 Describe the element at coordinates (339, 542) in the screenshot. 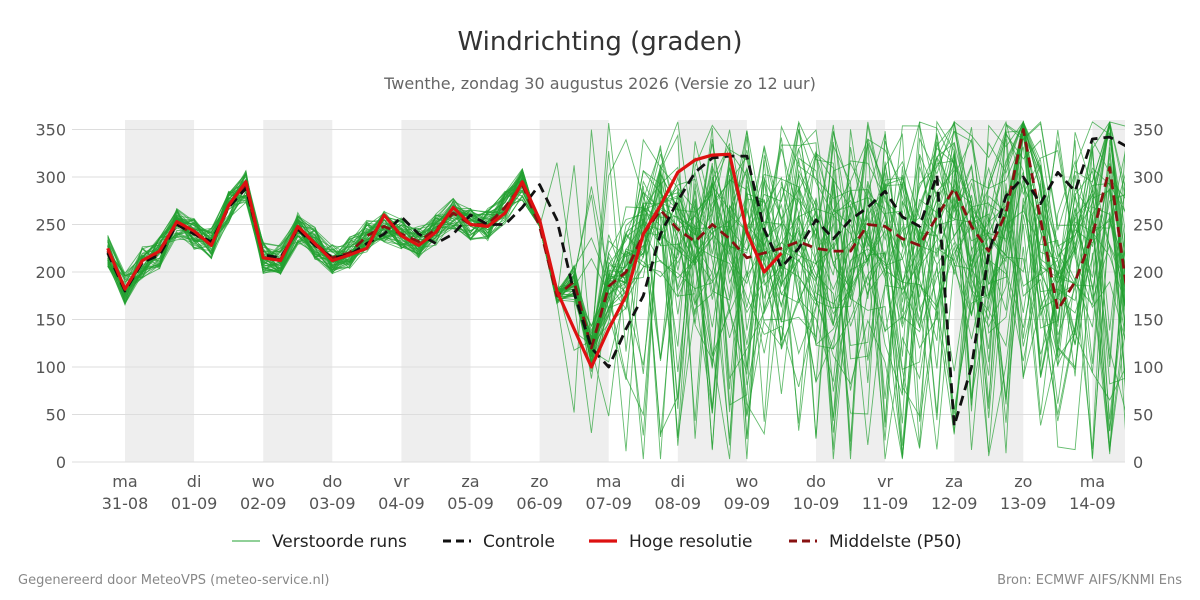

I see `legend-label-ensemble: Verstoorde runs` at that location.